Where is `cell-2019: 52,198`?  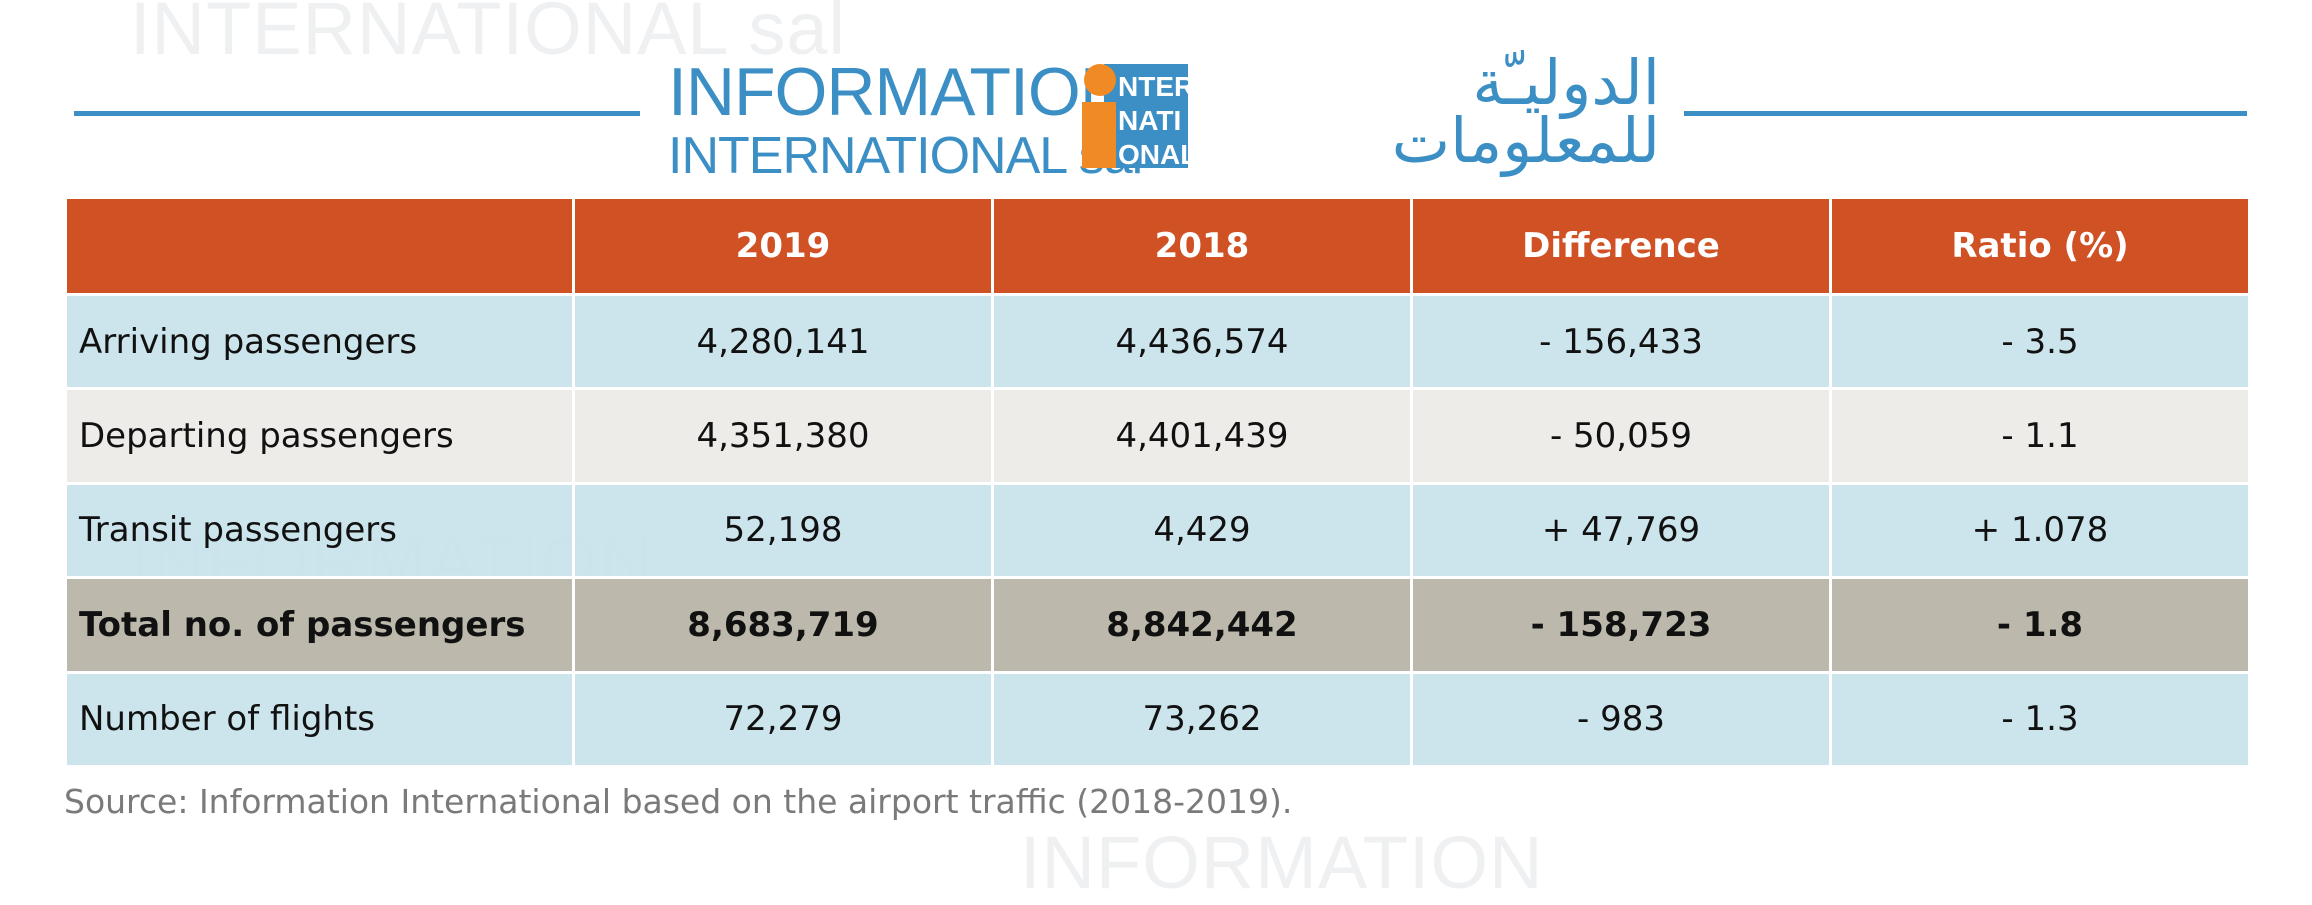 cell-2019: 52,198 is located at coordinates (783, 530).